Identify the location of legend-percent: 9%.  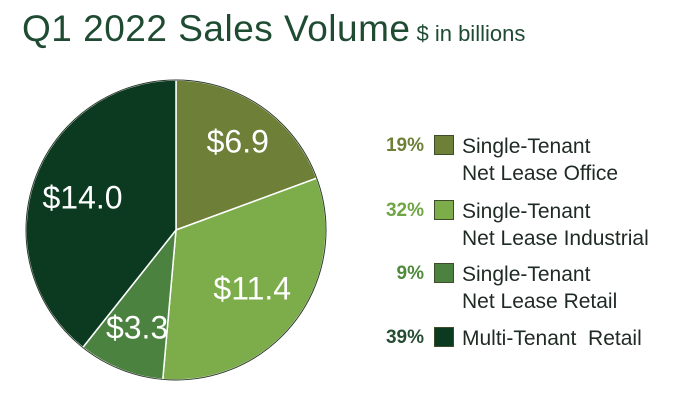
(410, 273).